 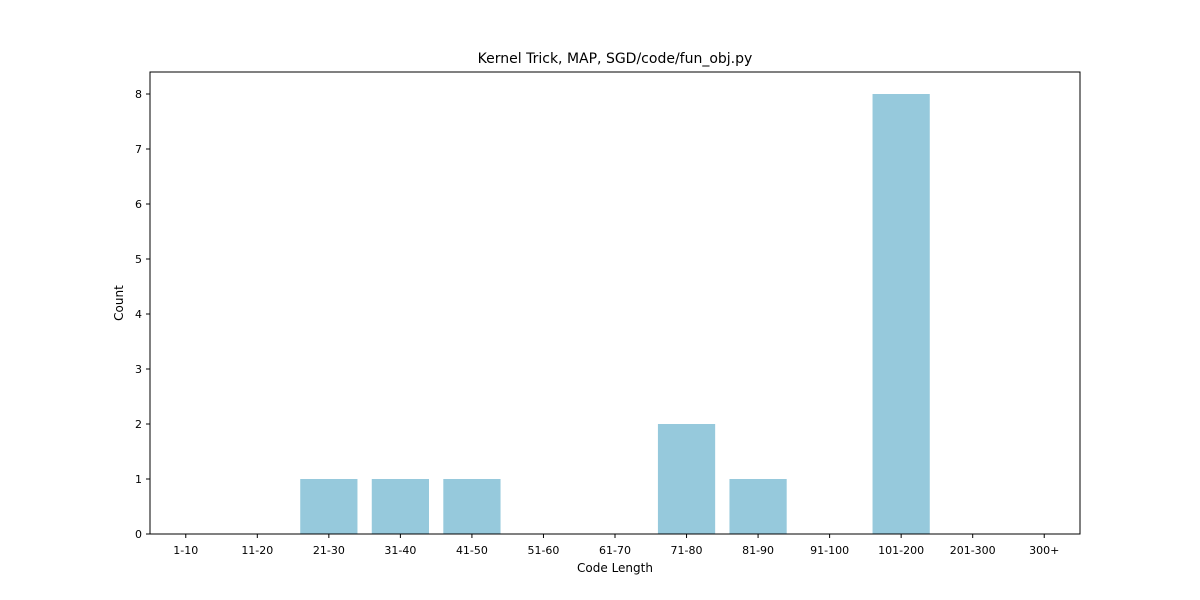 What do you see at coordinates (973, 550) in the screenshot?
I see `x-tick-label: 201-300` at bounding box center [973, 550].